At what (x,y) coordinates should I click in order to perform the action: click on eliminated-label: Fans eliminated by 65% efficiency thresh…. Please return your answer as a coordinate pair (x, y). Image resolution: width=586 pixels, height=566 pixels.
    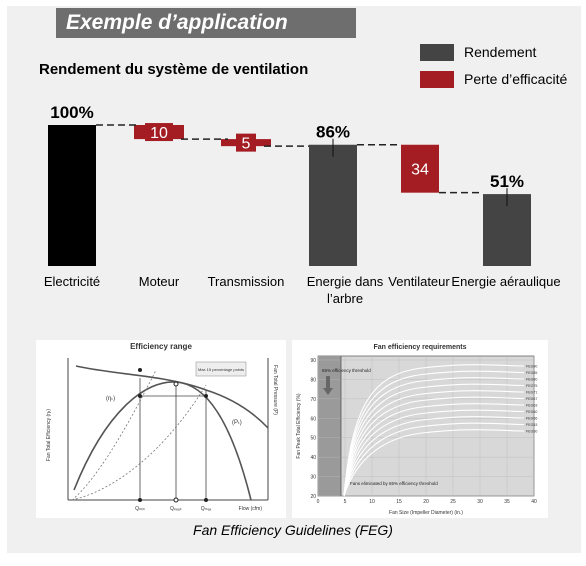
    Looking at the image, I should click on (394, 483).